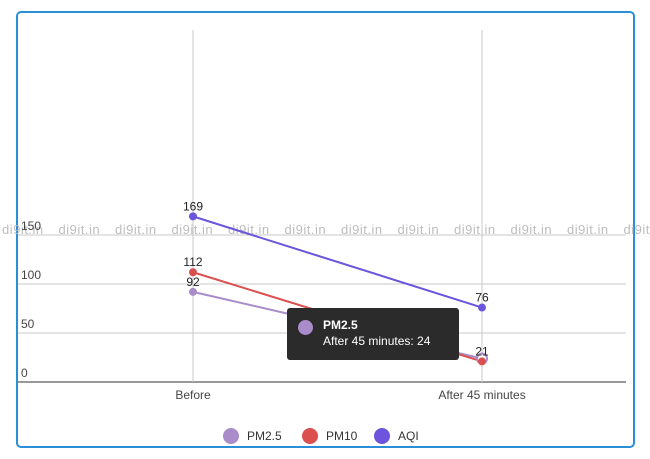 The width and height of the screenshot is (650, 459). Describe the element at coordinates (342, 436) in the screenshot. I see `legend-label: PM10` at that location.